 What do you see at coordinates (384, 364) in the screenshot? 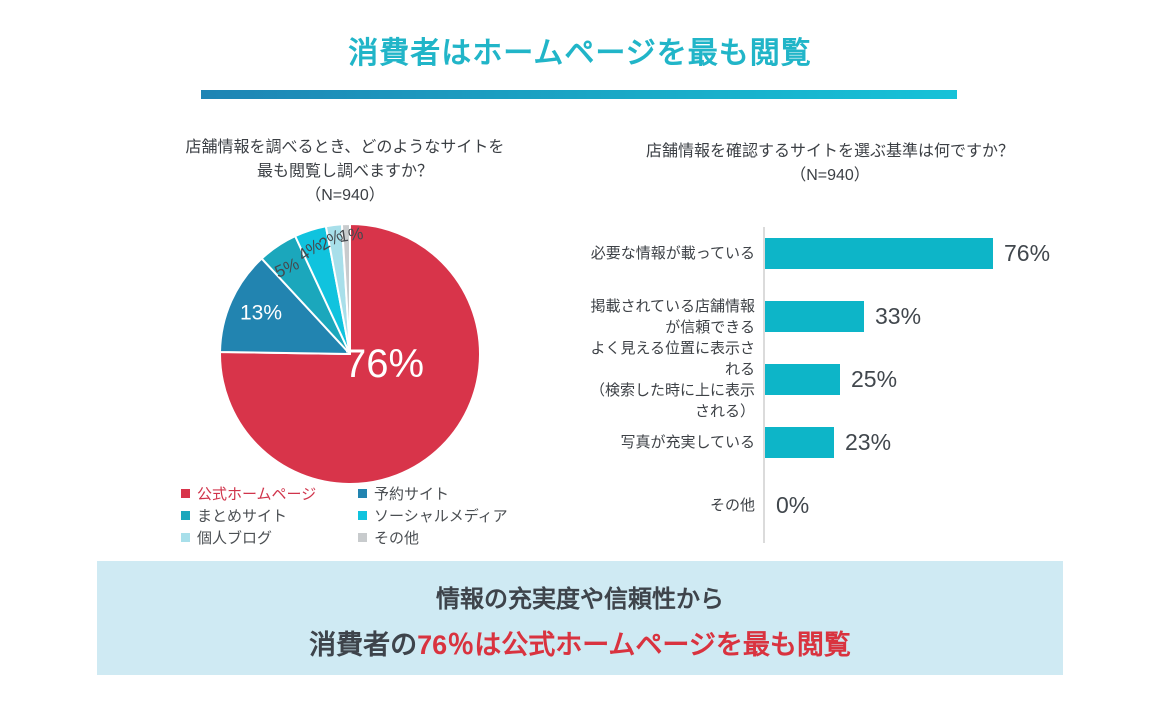
I see `pie-value-label-0: 76%` at bounding box center [384, 364].